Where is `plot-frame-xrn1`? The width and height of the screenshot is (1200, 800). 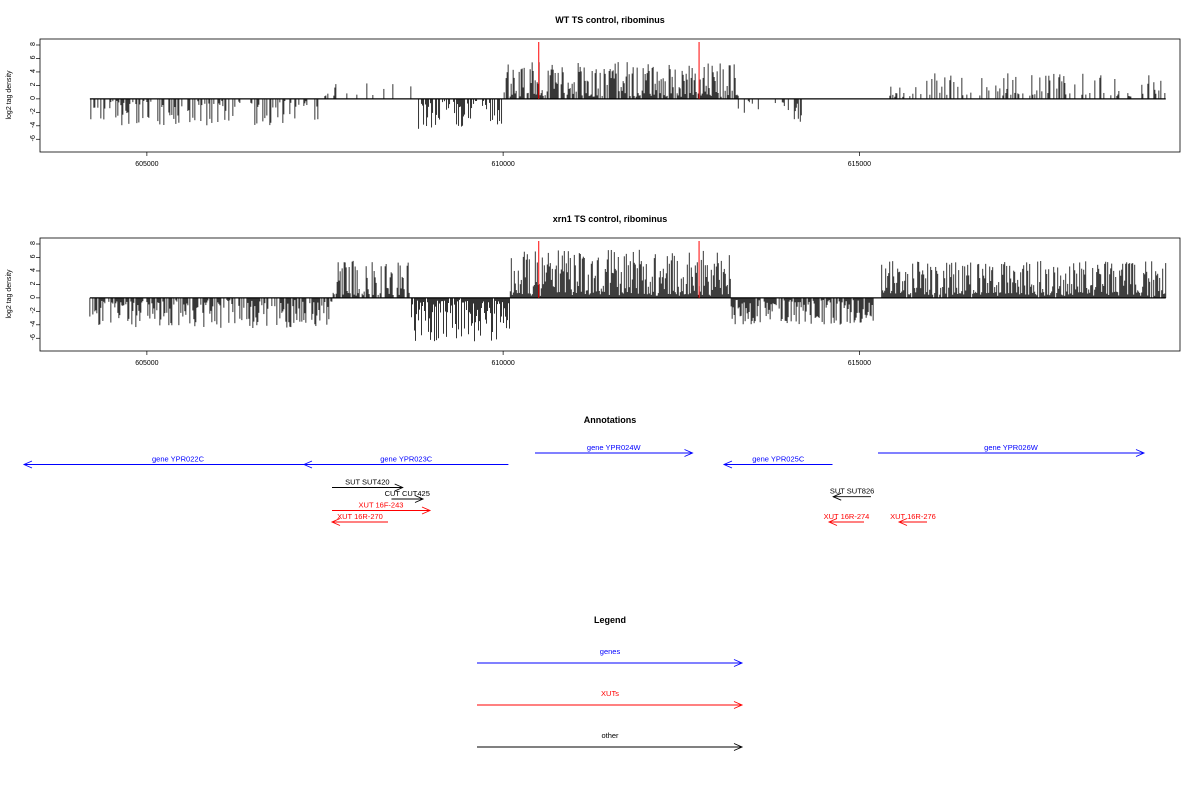
plot-frame-xrn1 is located at coordinates (610, 294).